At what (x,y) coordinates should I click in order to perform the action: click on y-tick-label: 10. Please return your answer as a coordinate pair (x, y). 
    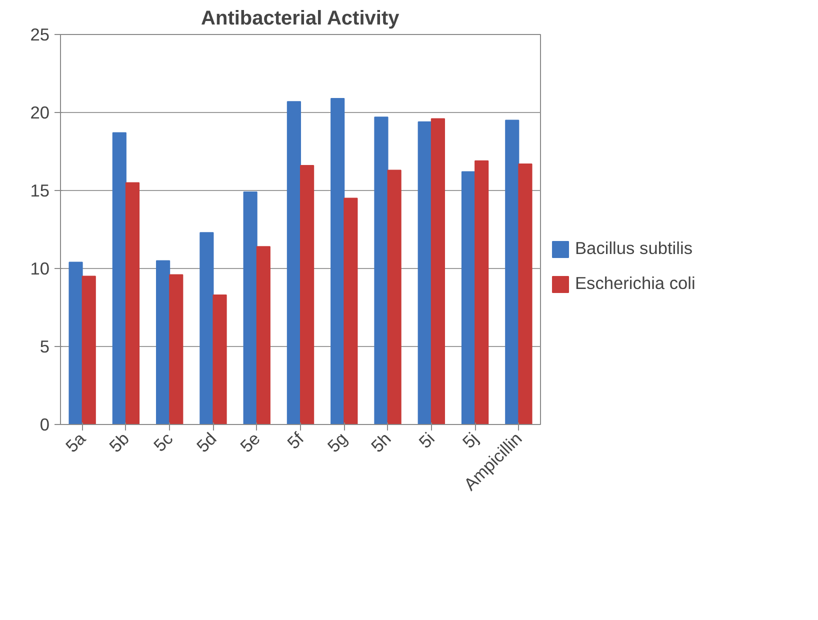
    Looking at the image, I should click on (40, 268).